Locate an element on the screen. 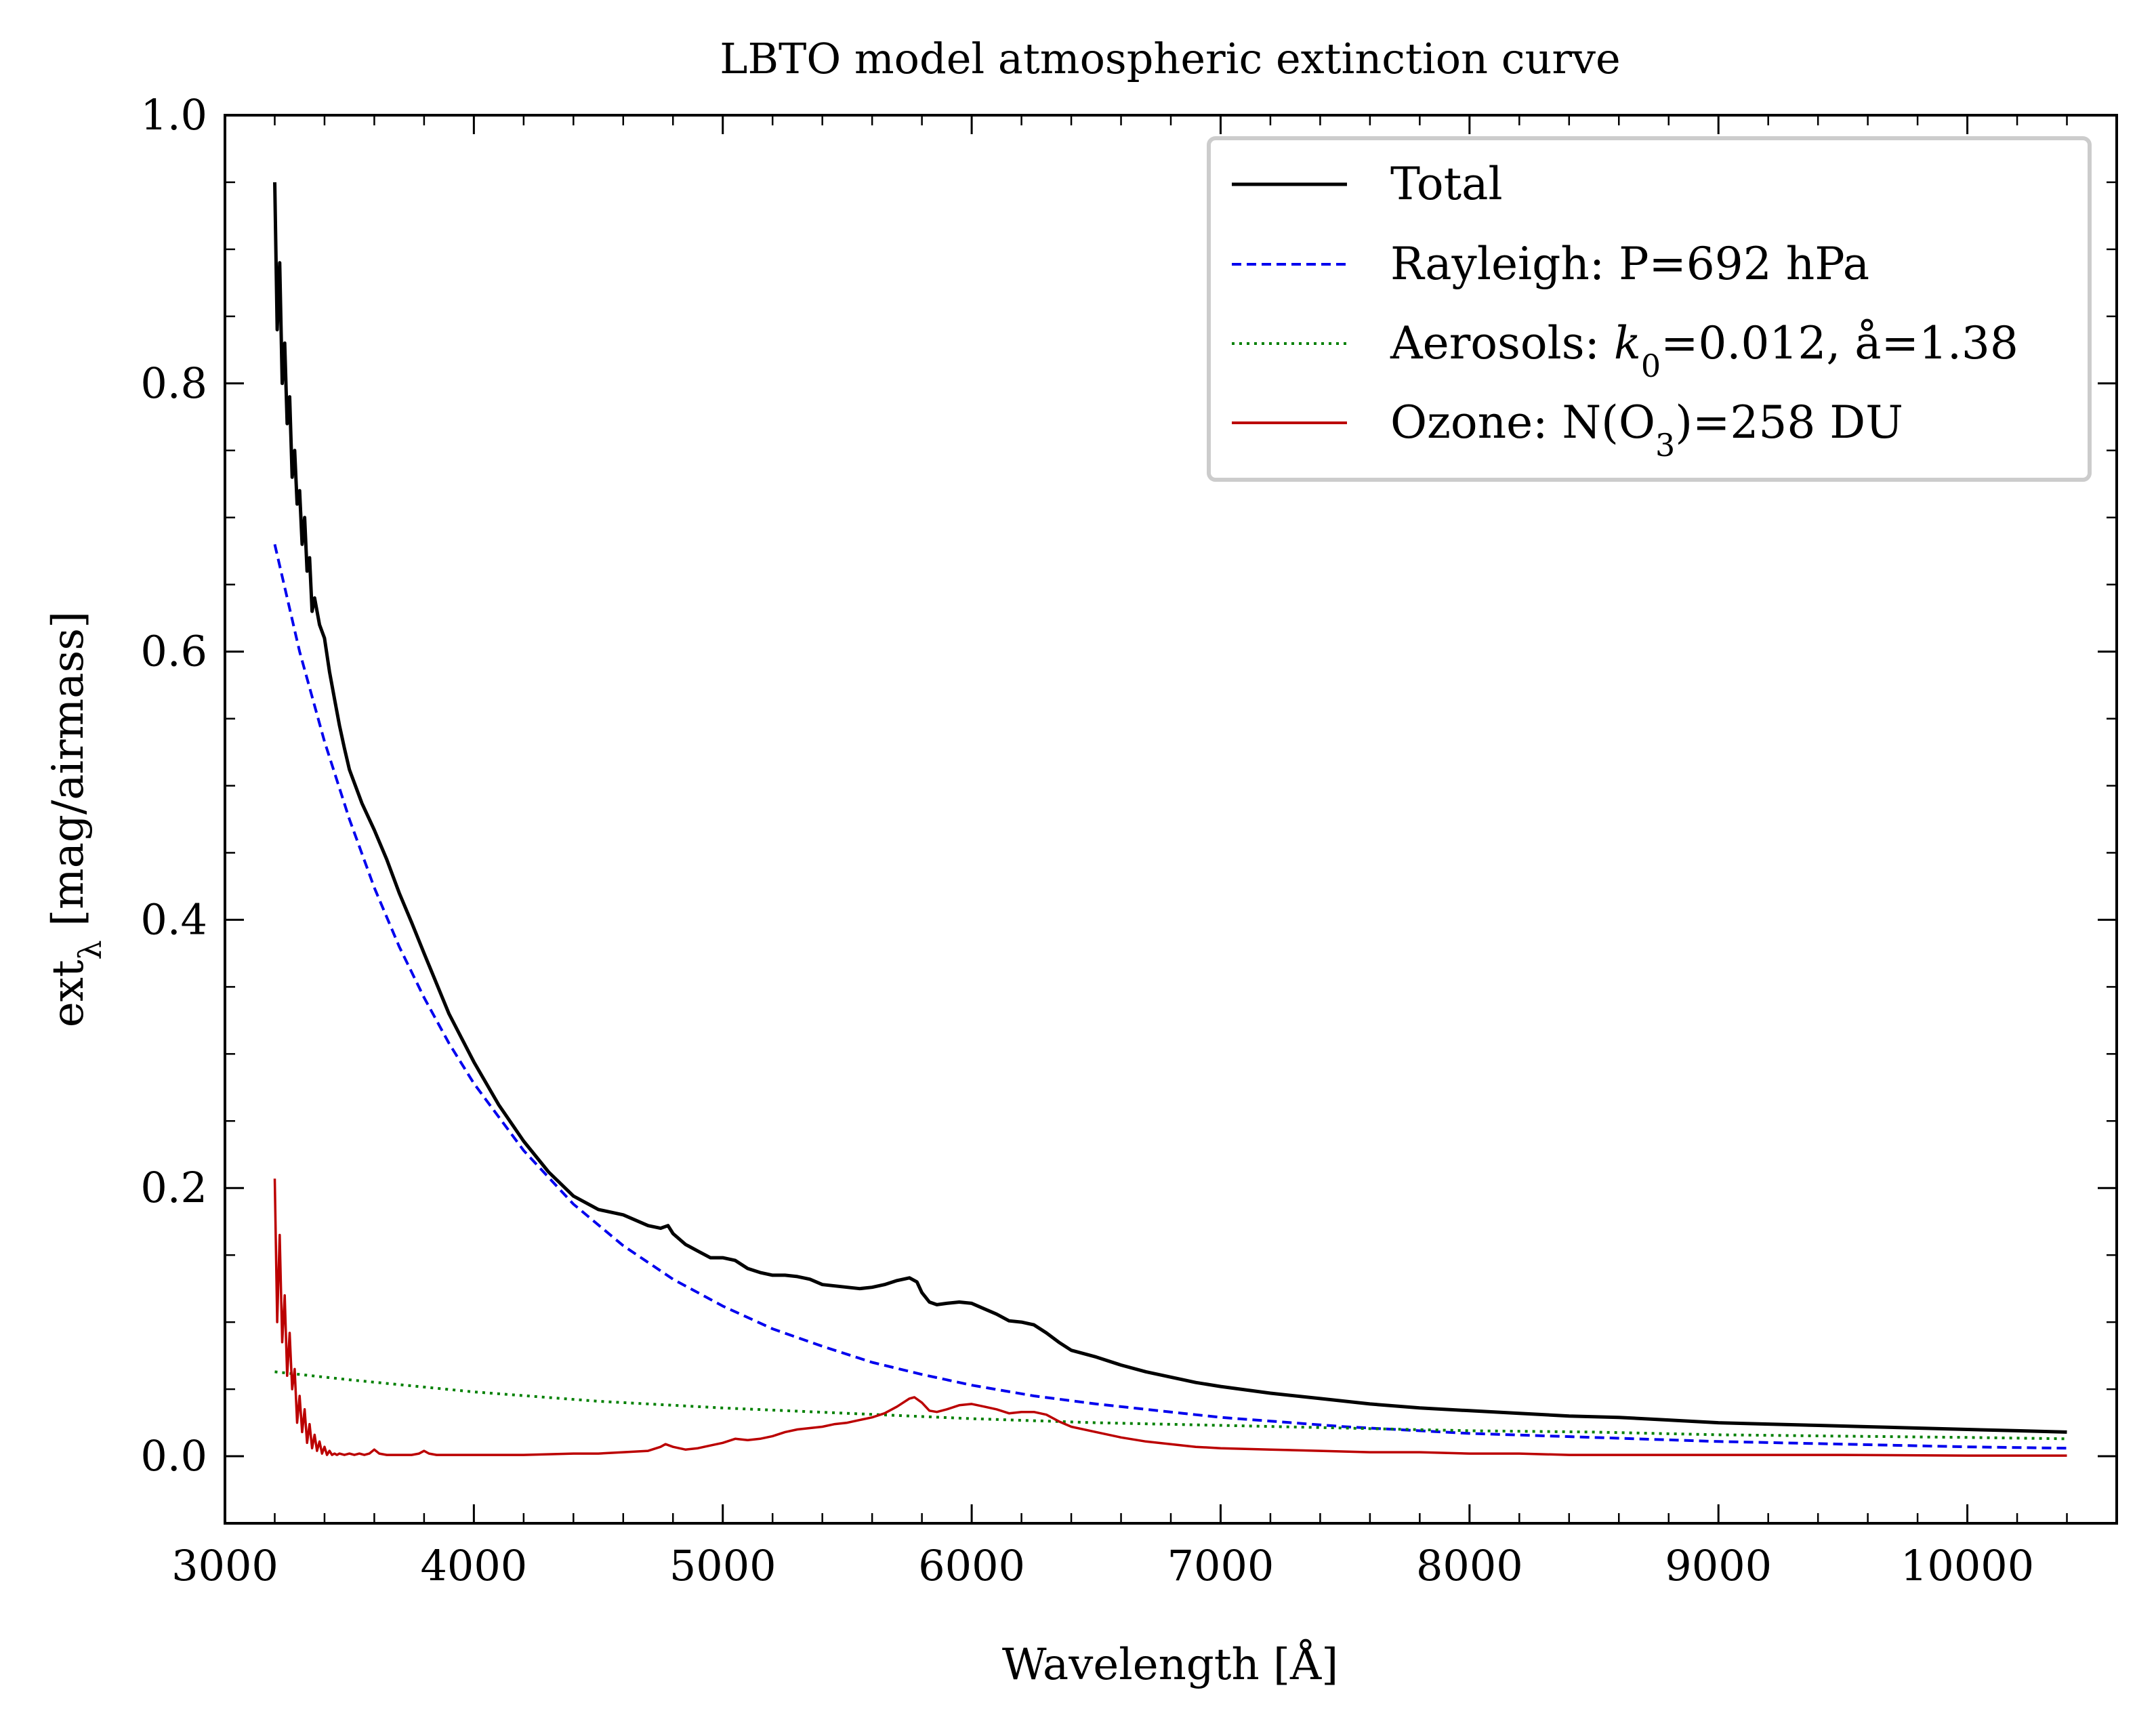  y-tick-label: 0.0 is located at coordinates (173, 1456).